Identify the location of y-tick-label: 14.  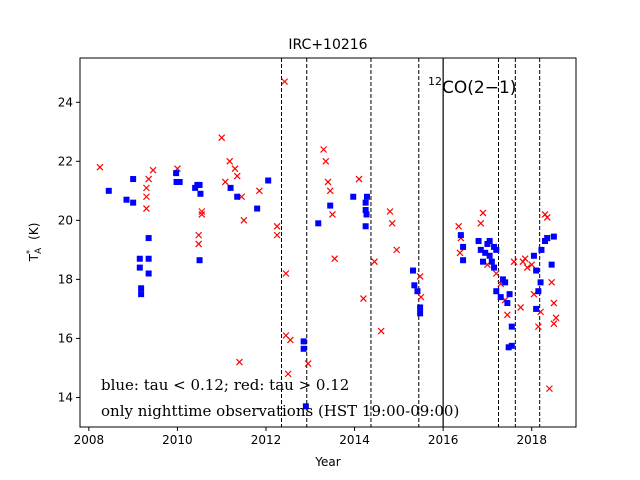
(65, 397).